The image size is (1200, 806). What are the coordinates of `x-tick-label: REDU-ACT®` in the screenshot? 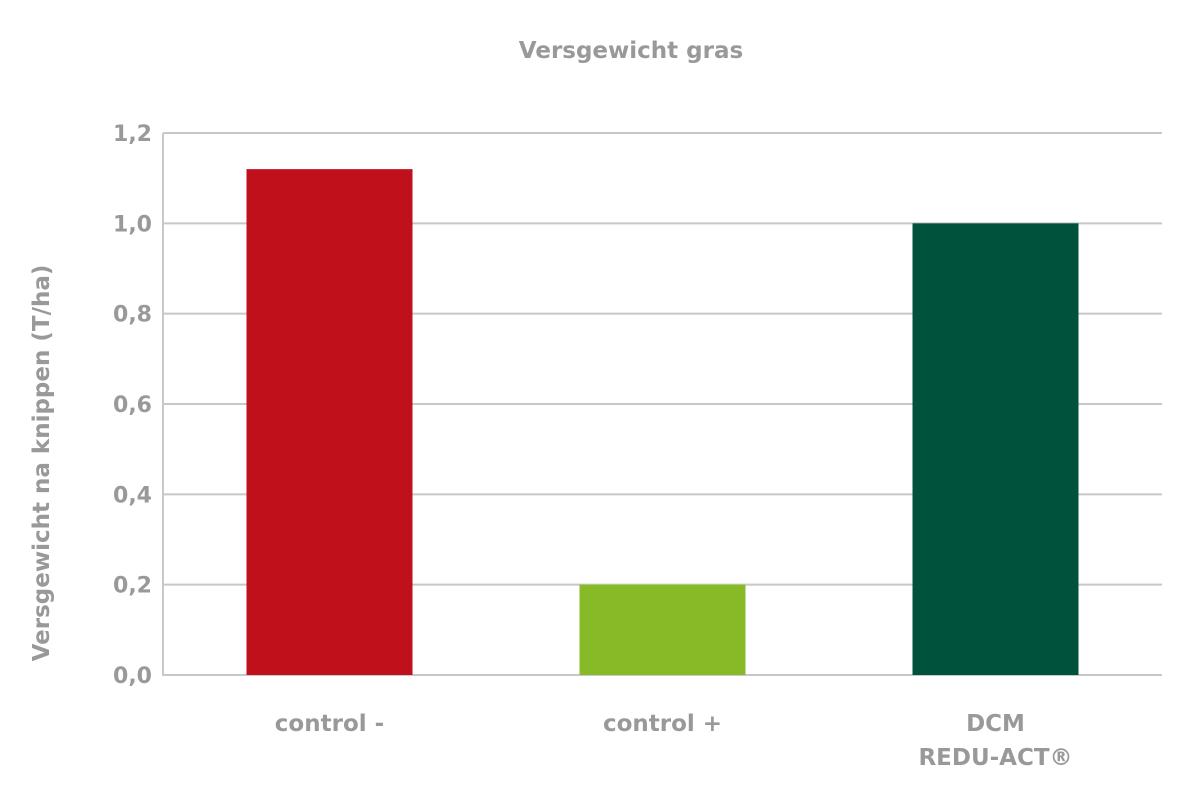 It's located at (995, 758).